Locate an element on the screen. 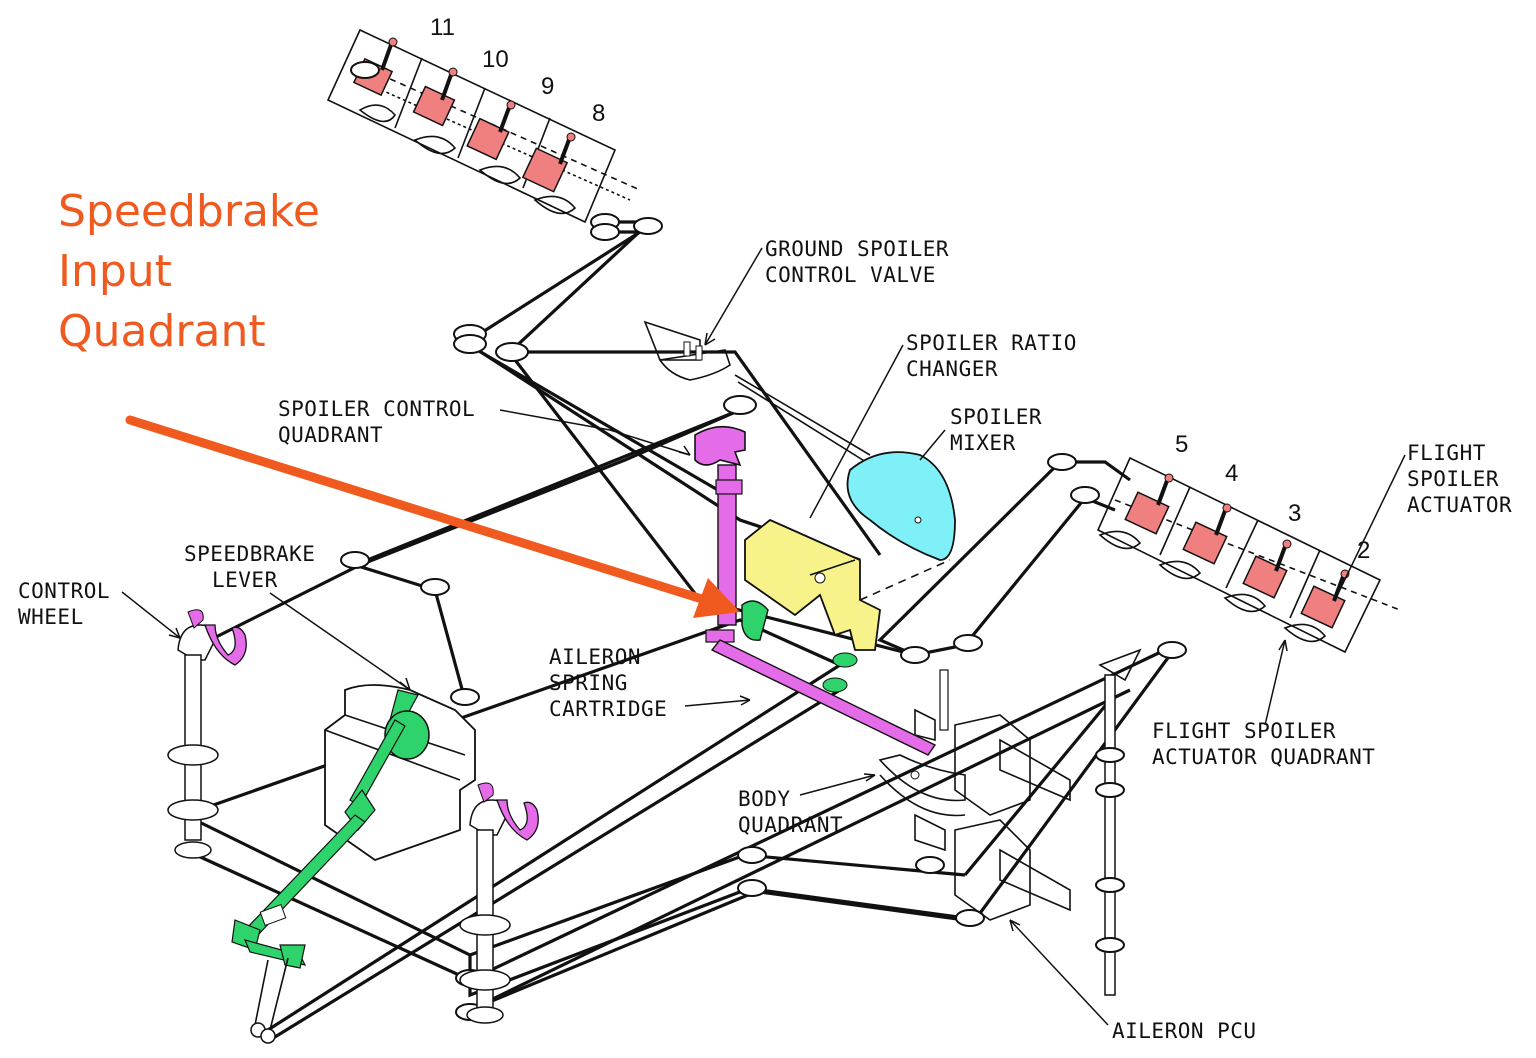 Image resolution: width=1536 pixels, height=1058 pixels. aileron-pcu is located at coordinates (1028, 822).